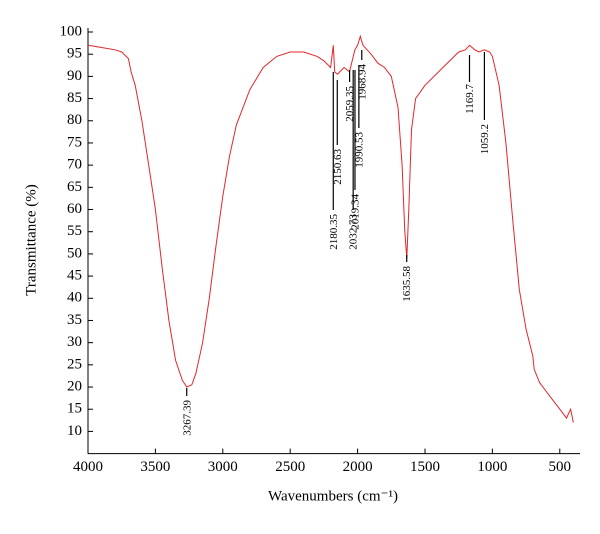  Describe the element at coordinates (425, 467) in the screenshot. I see `x-tick-label: 1500` at that location.